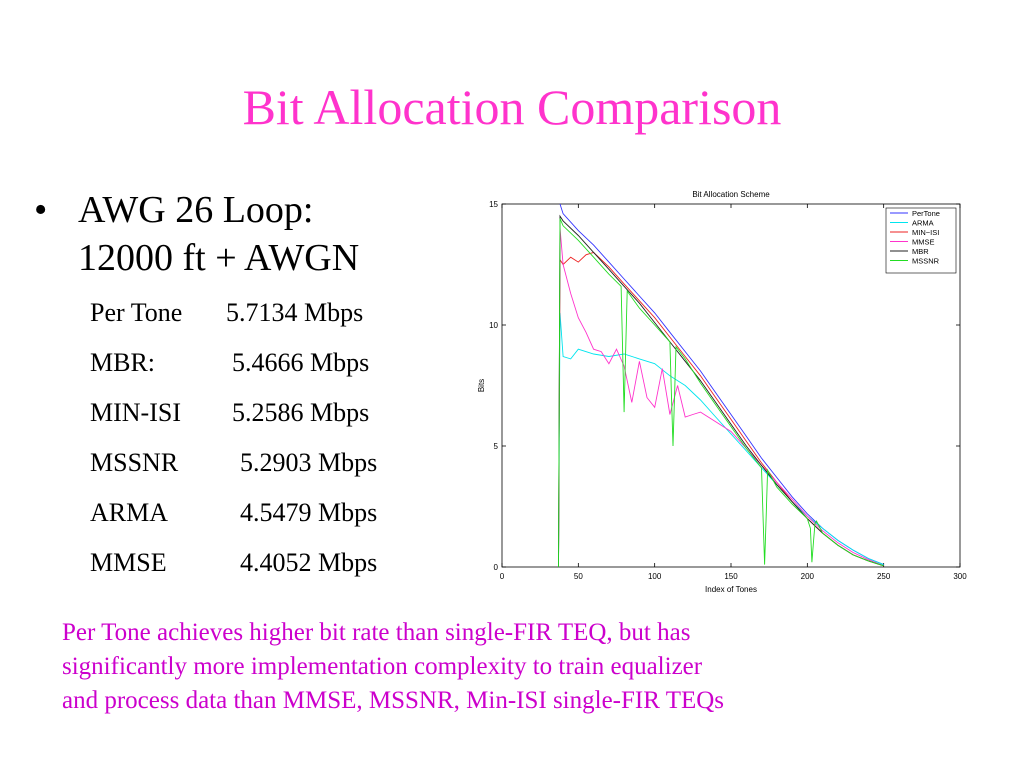 Image resolution: width=1024 pixels, height=768 pixels. What do you see at coordinates (496, 567) in the screenshot?
I see `y-tick-label: 0` at bounding box center [496, 567].